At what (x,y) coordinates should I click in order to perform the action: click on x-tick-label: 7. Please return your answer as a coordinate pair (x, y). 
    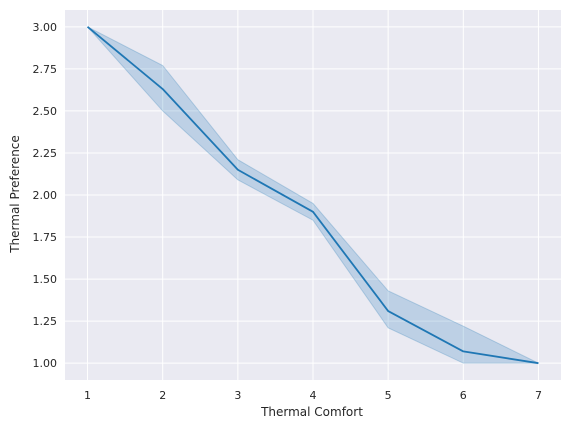
    Looking at the image, I should click on (538, 395).